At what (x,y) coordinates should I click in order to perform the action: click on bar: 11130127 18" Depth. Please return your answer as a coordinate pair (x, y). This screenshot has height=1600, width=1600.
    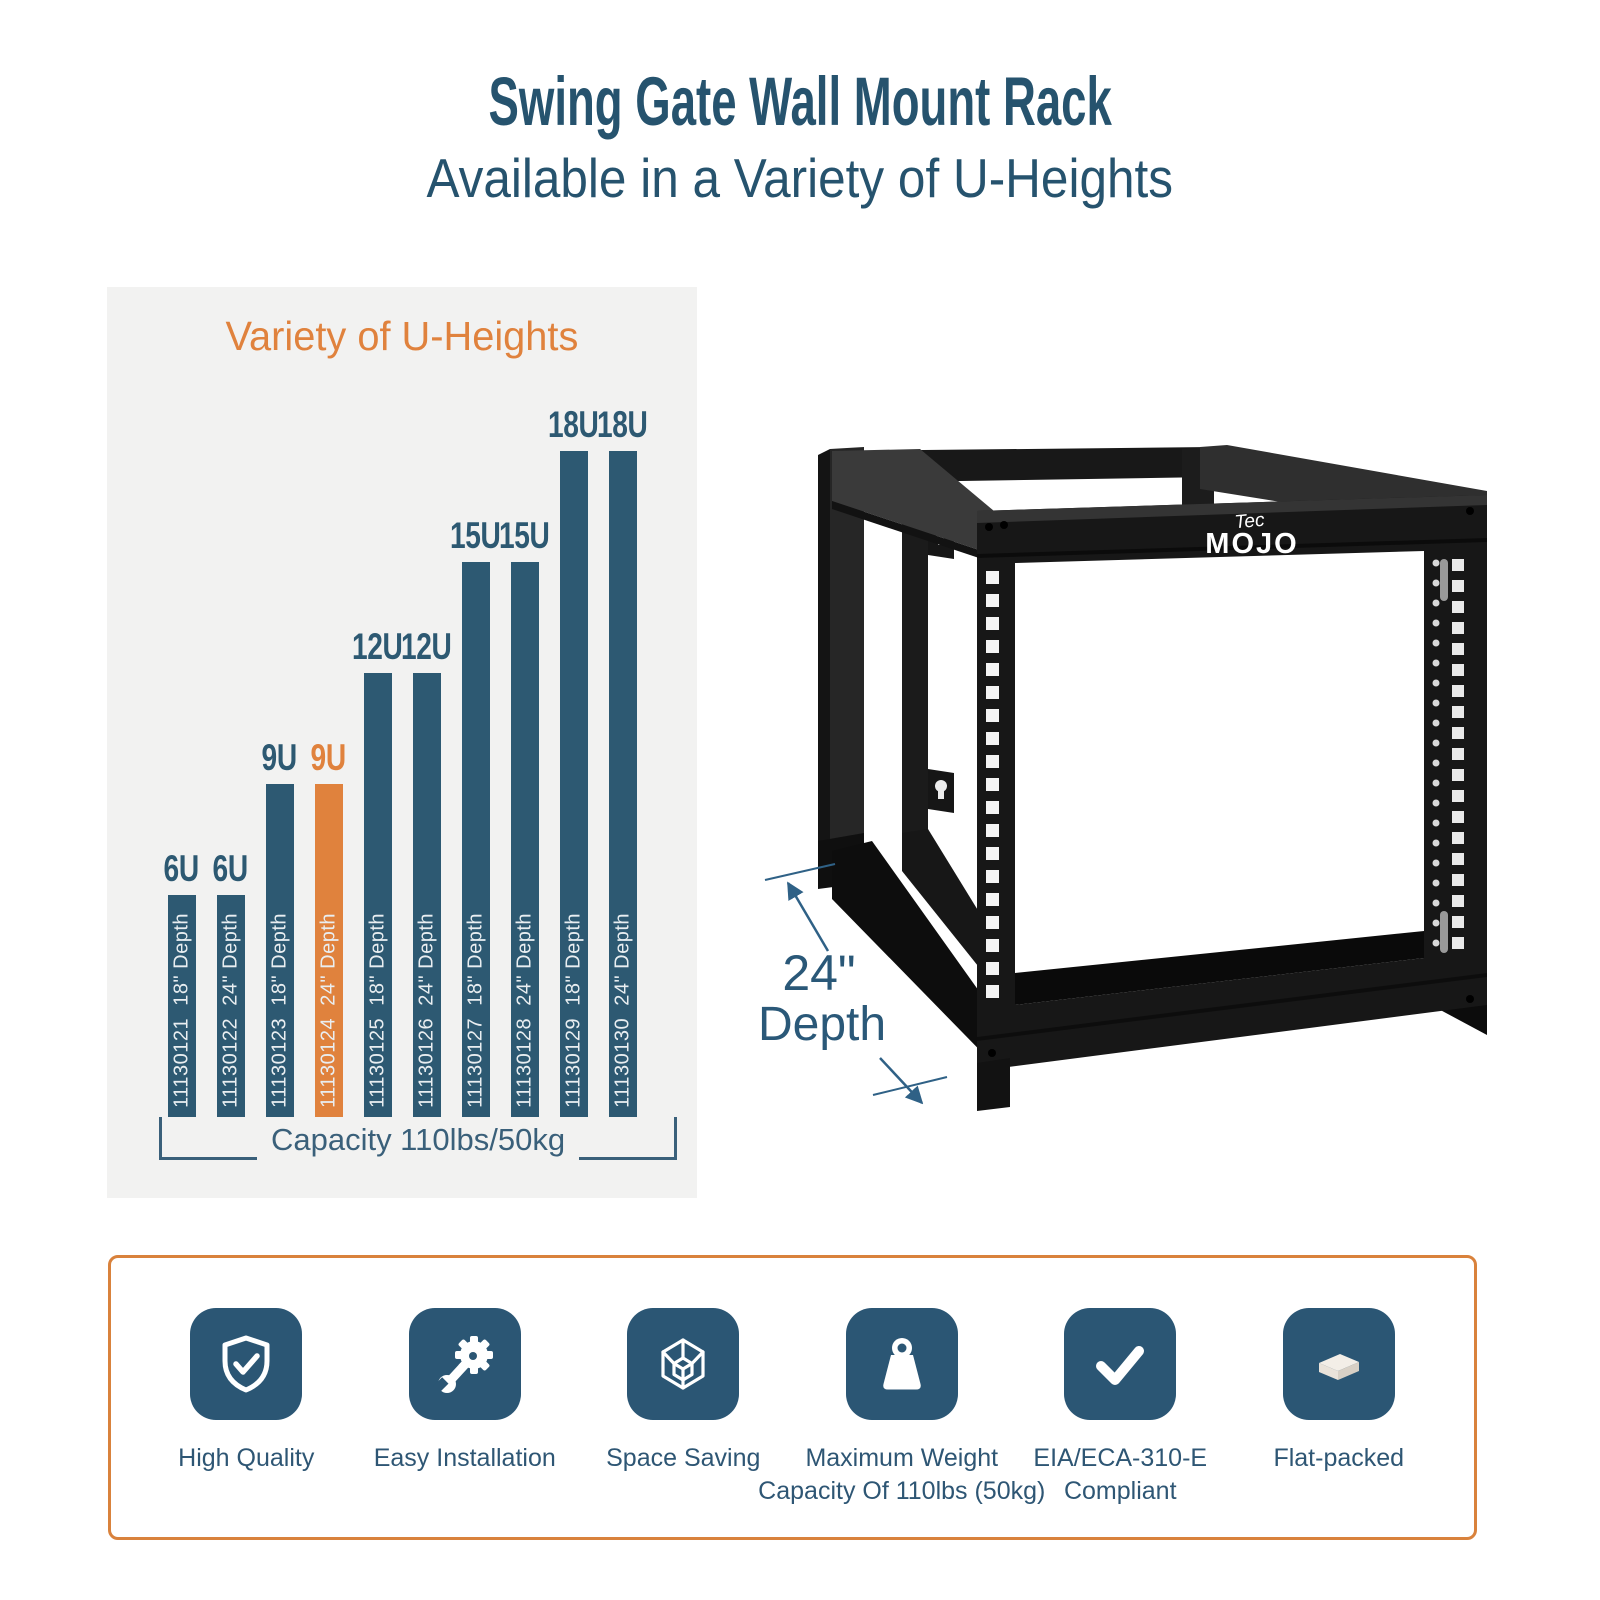
    Looking at the image, I should click on (475, 839).